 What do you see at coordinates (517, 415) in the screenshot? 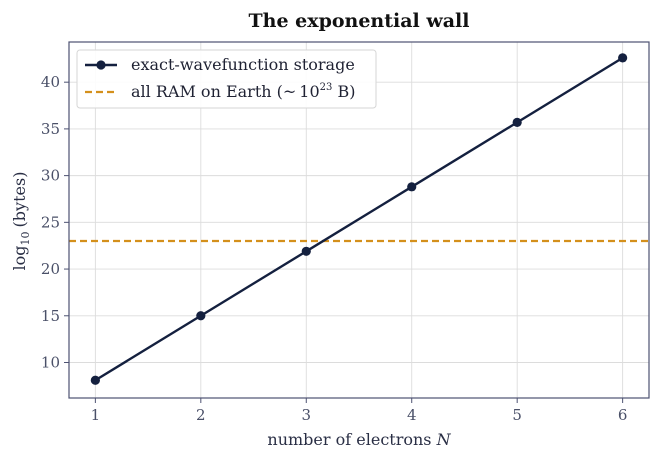
I see `x-tick-label: 5` at bounding box center [517, 415].